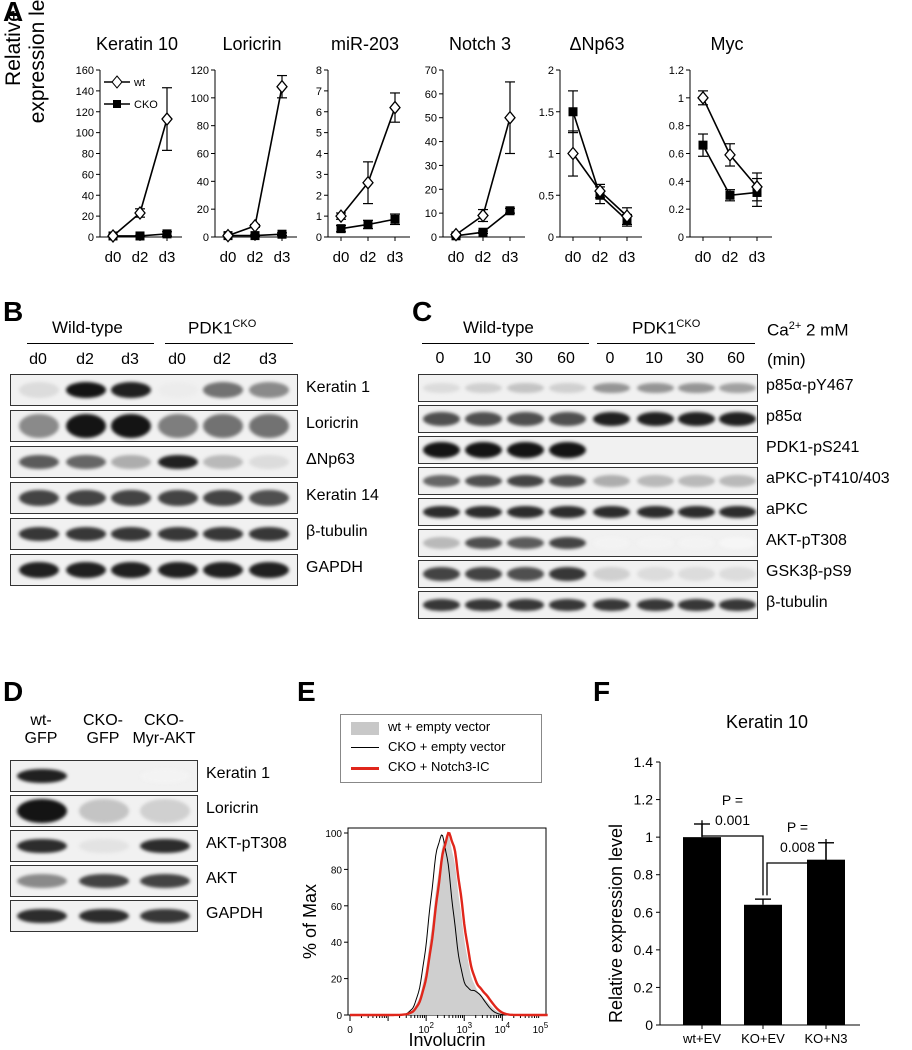 This screenshot has height=1050, width=912. What do you see at coordinates (676, 71) in the screenshot?
I see `y-tick-label: 1.2` at bounding box center [676, 71].